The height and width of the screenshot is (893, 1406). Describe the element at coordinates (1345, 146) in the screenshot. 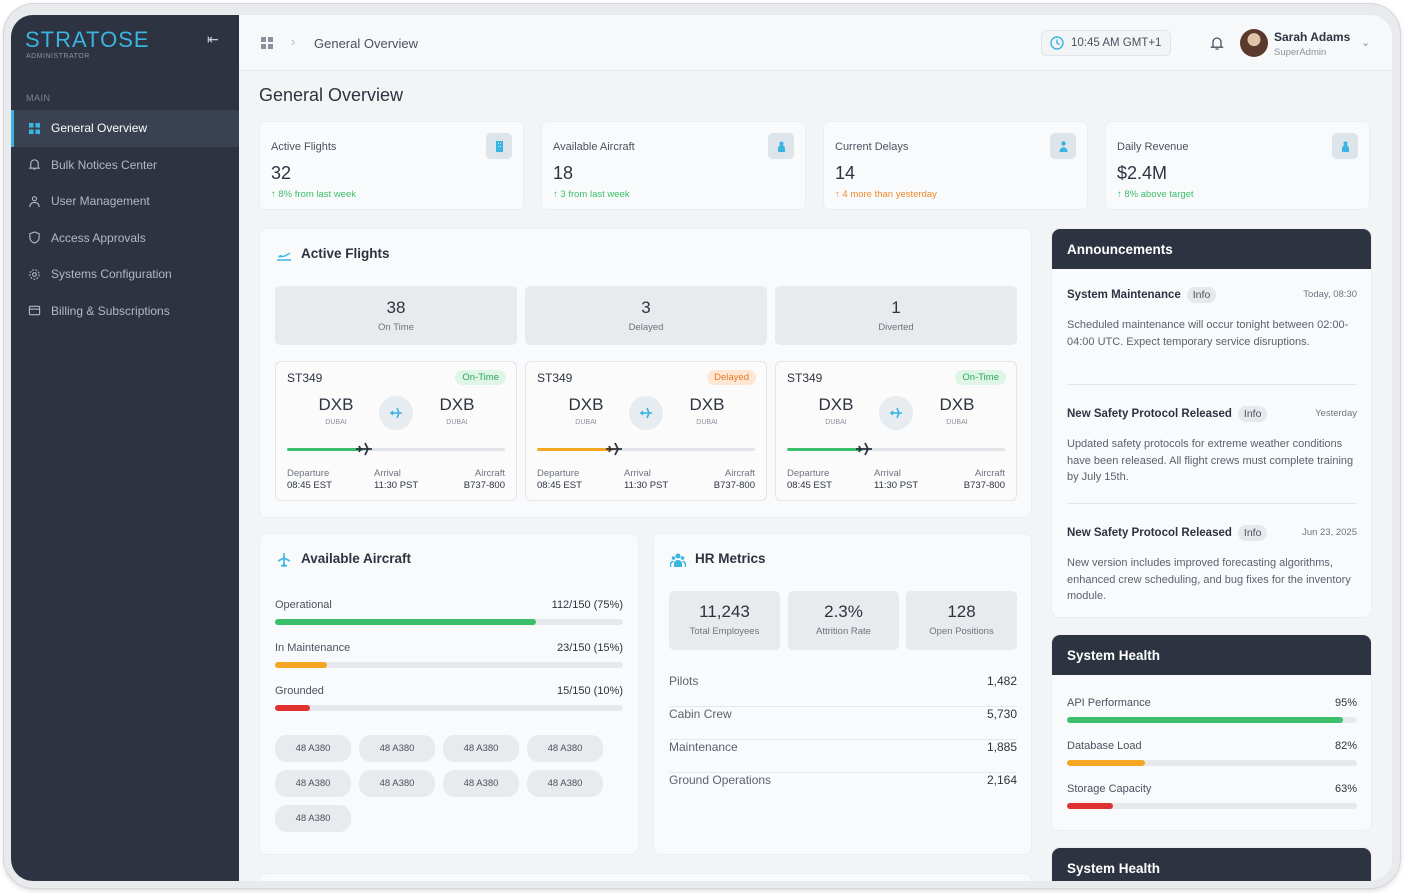

I see `team-icon` at that location.